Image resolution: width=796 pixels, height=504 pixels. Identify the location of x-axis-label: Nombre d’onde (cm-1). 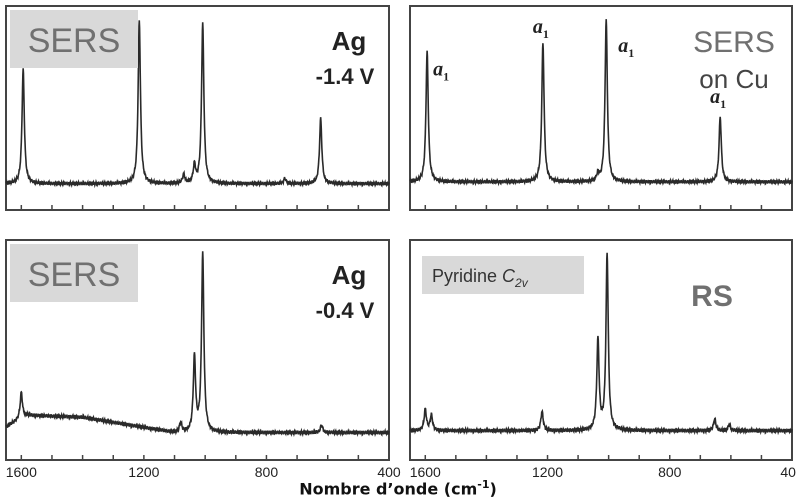
(398, 488).